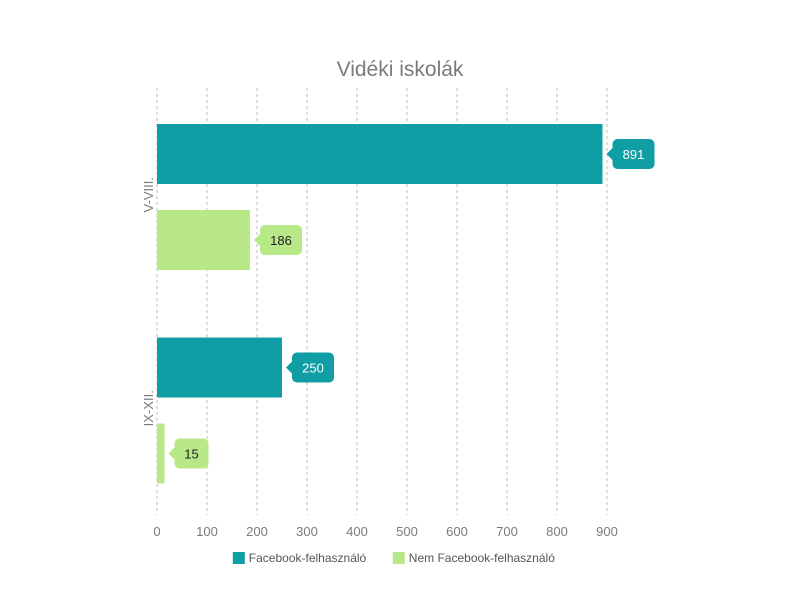  What do you see at coordinates (148, 194) in the screenshot?
I see `y-category-label: V-VIII.` at bounding box center [148, 194].